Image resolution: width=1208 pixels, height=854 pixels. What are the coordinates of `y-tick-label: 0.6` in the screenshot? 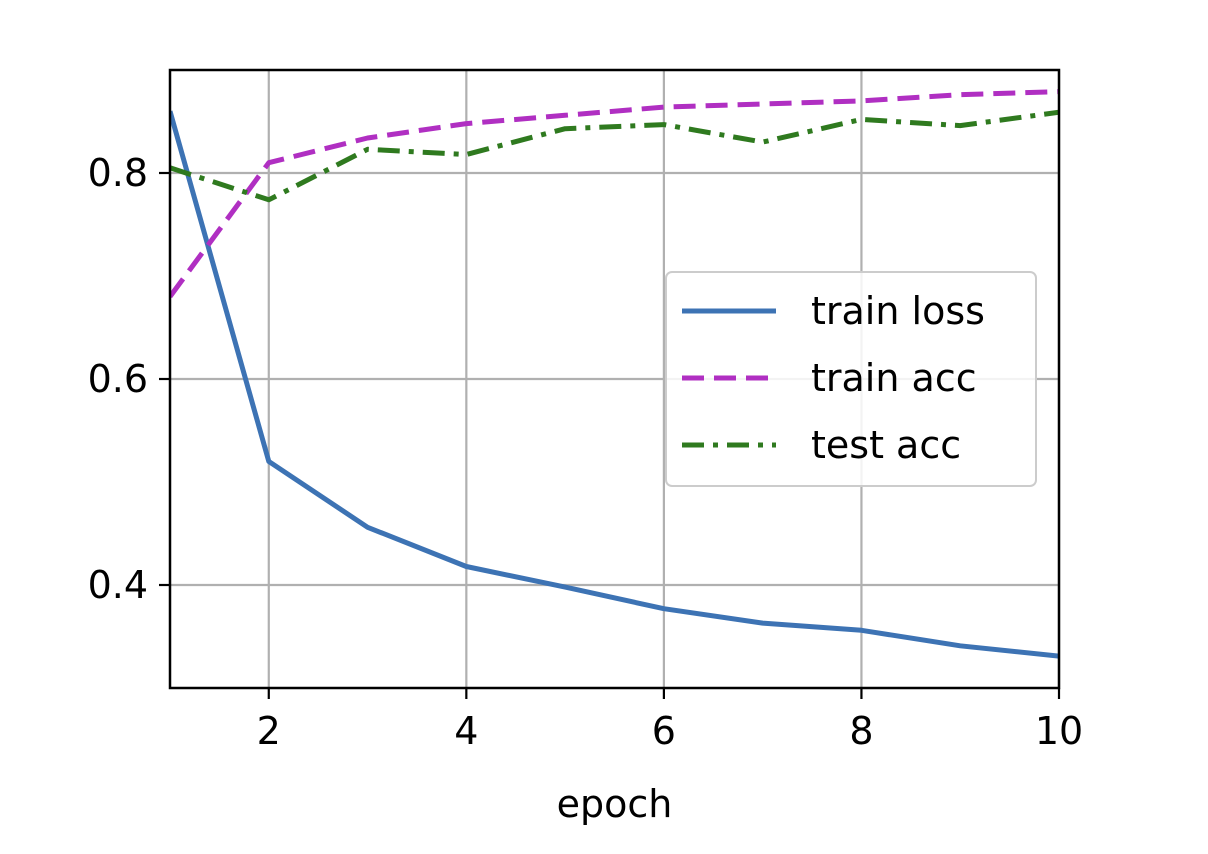 It's located at (118, 379).